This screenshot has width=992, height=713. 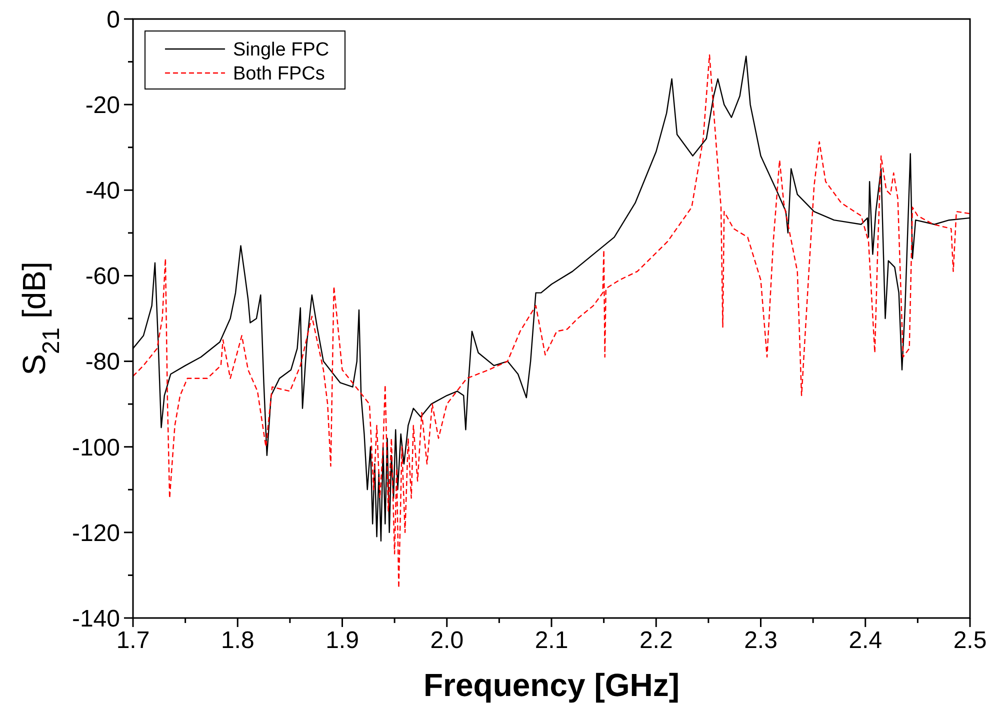 What do you see at coordinates (102, 276) in the screenshot?
I see `y-tick-label: -60` at bounding box center [102, 276].